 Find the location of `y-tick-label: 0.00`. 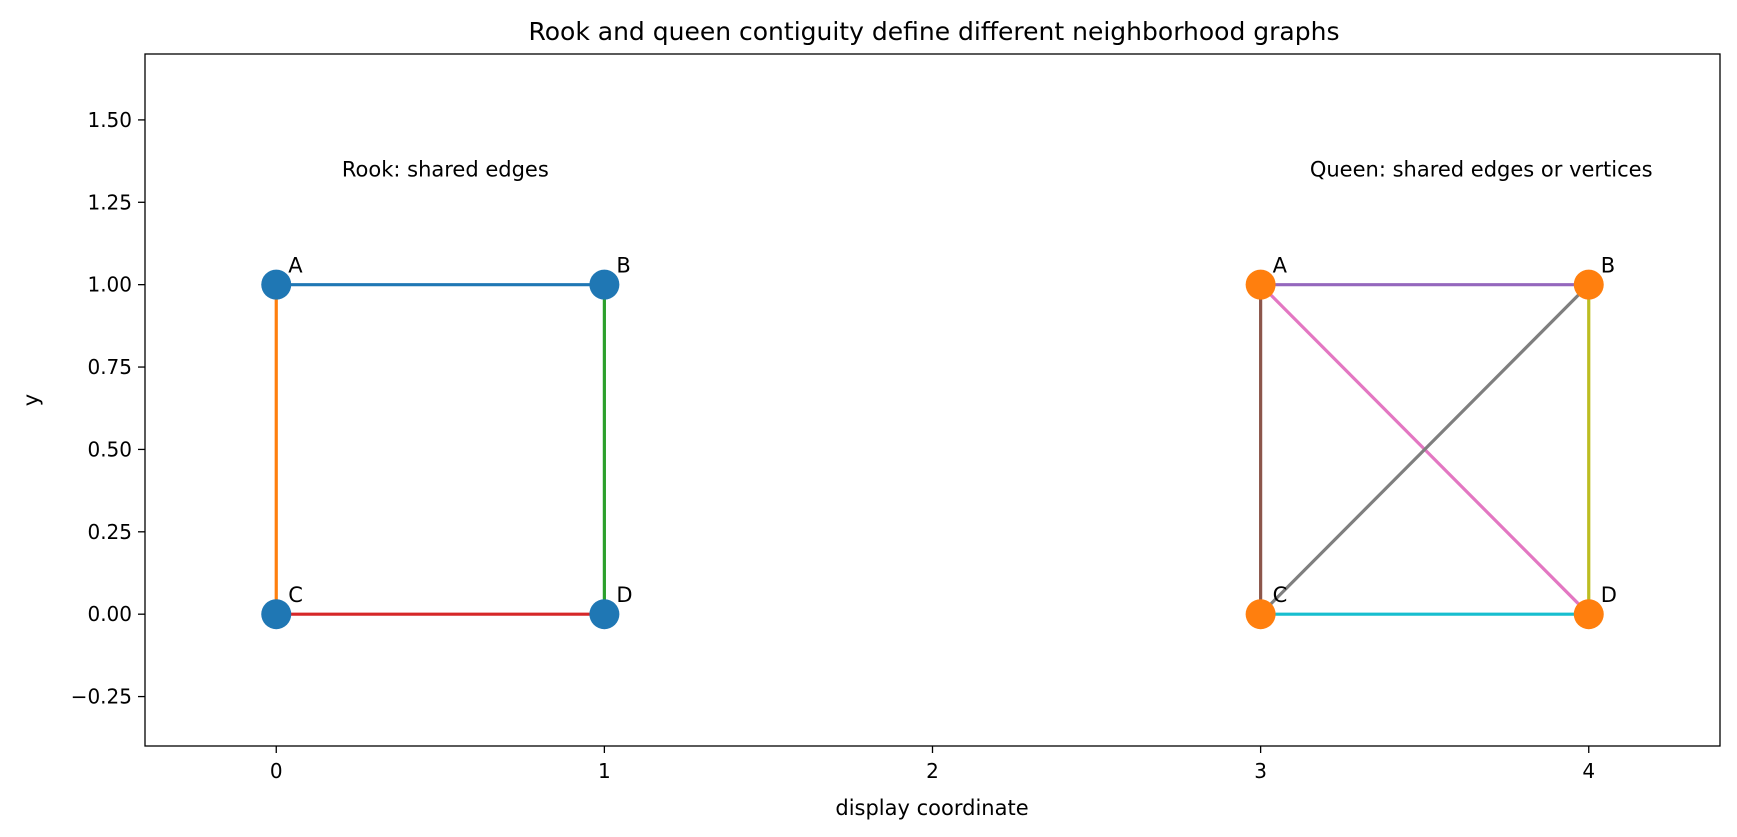

y-tick-label: 0.00 is located at coordinates (109, 614).